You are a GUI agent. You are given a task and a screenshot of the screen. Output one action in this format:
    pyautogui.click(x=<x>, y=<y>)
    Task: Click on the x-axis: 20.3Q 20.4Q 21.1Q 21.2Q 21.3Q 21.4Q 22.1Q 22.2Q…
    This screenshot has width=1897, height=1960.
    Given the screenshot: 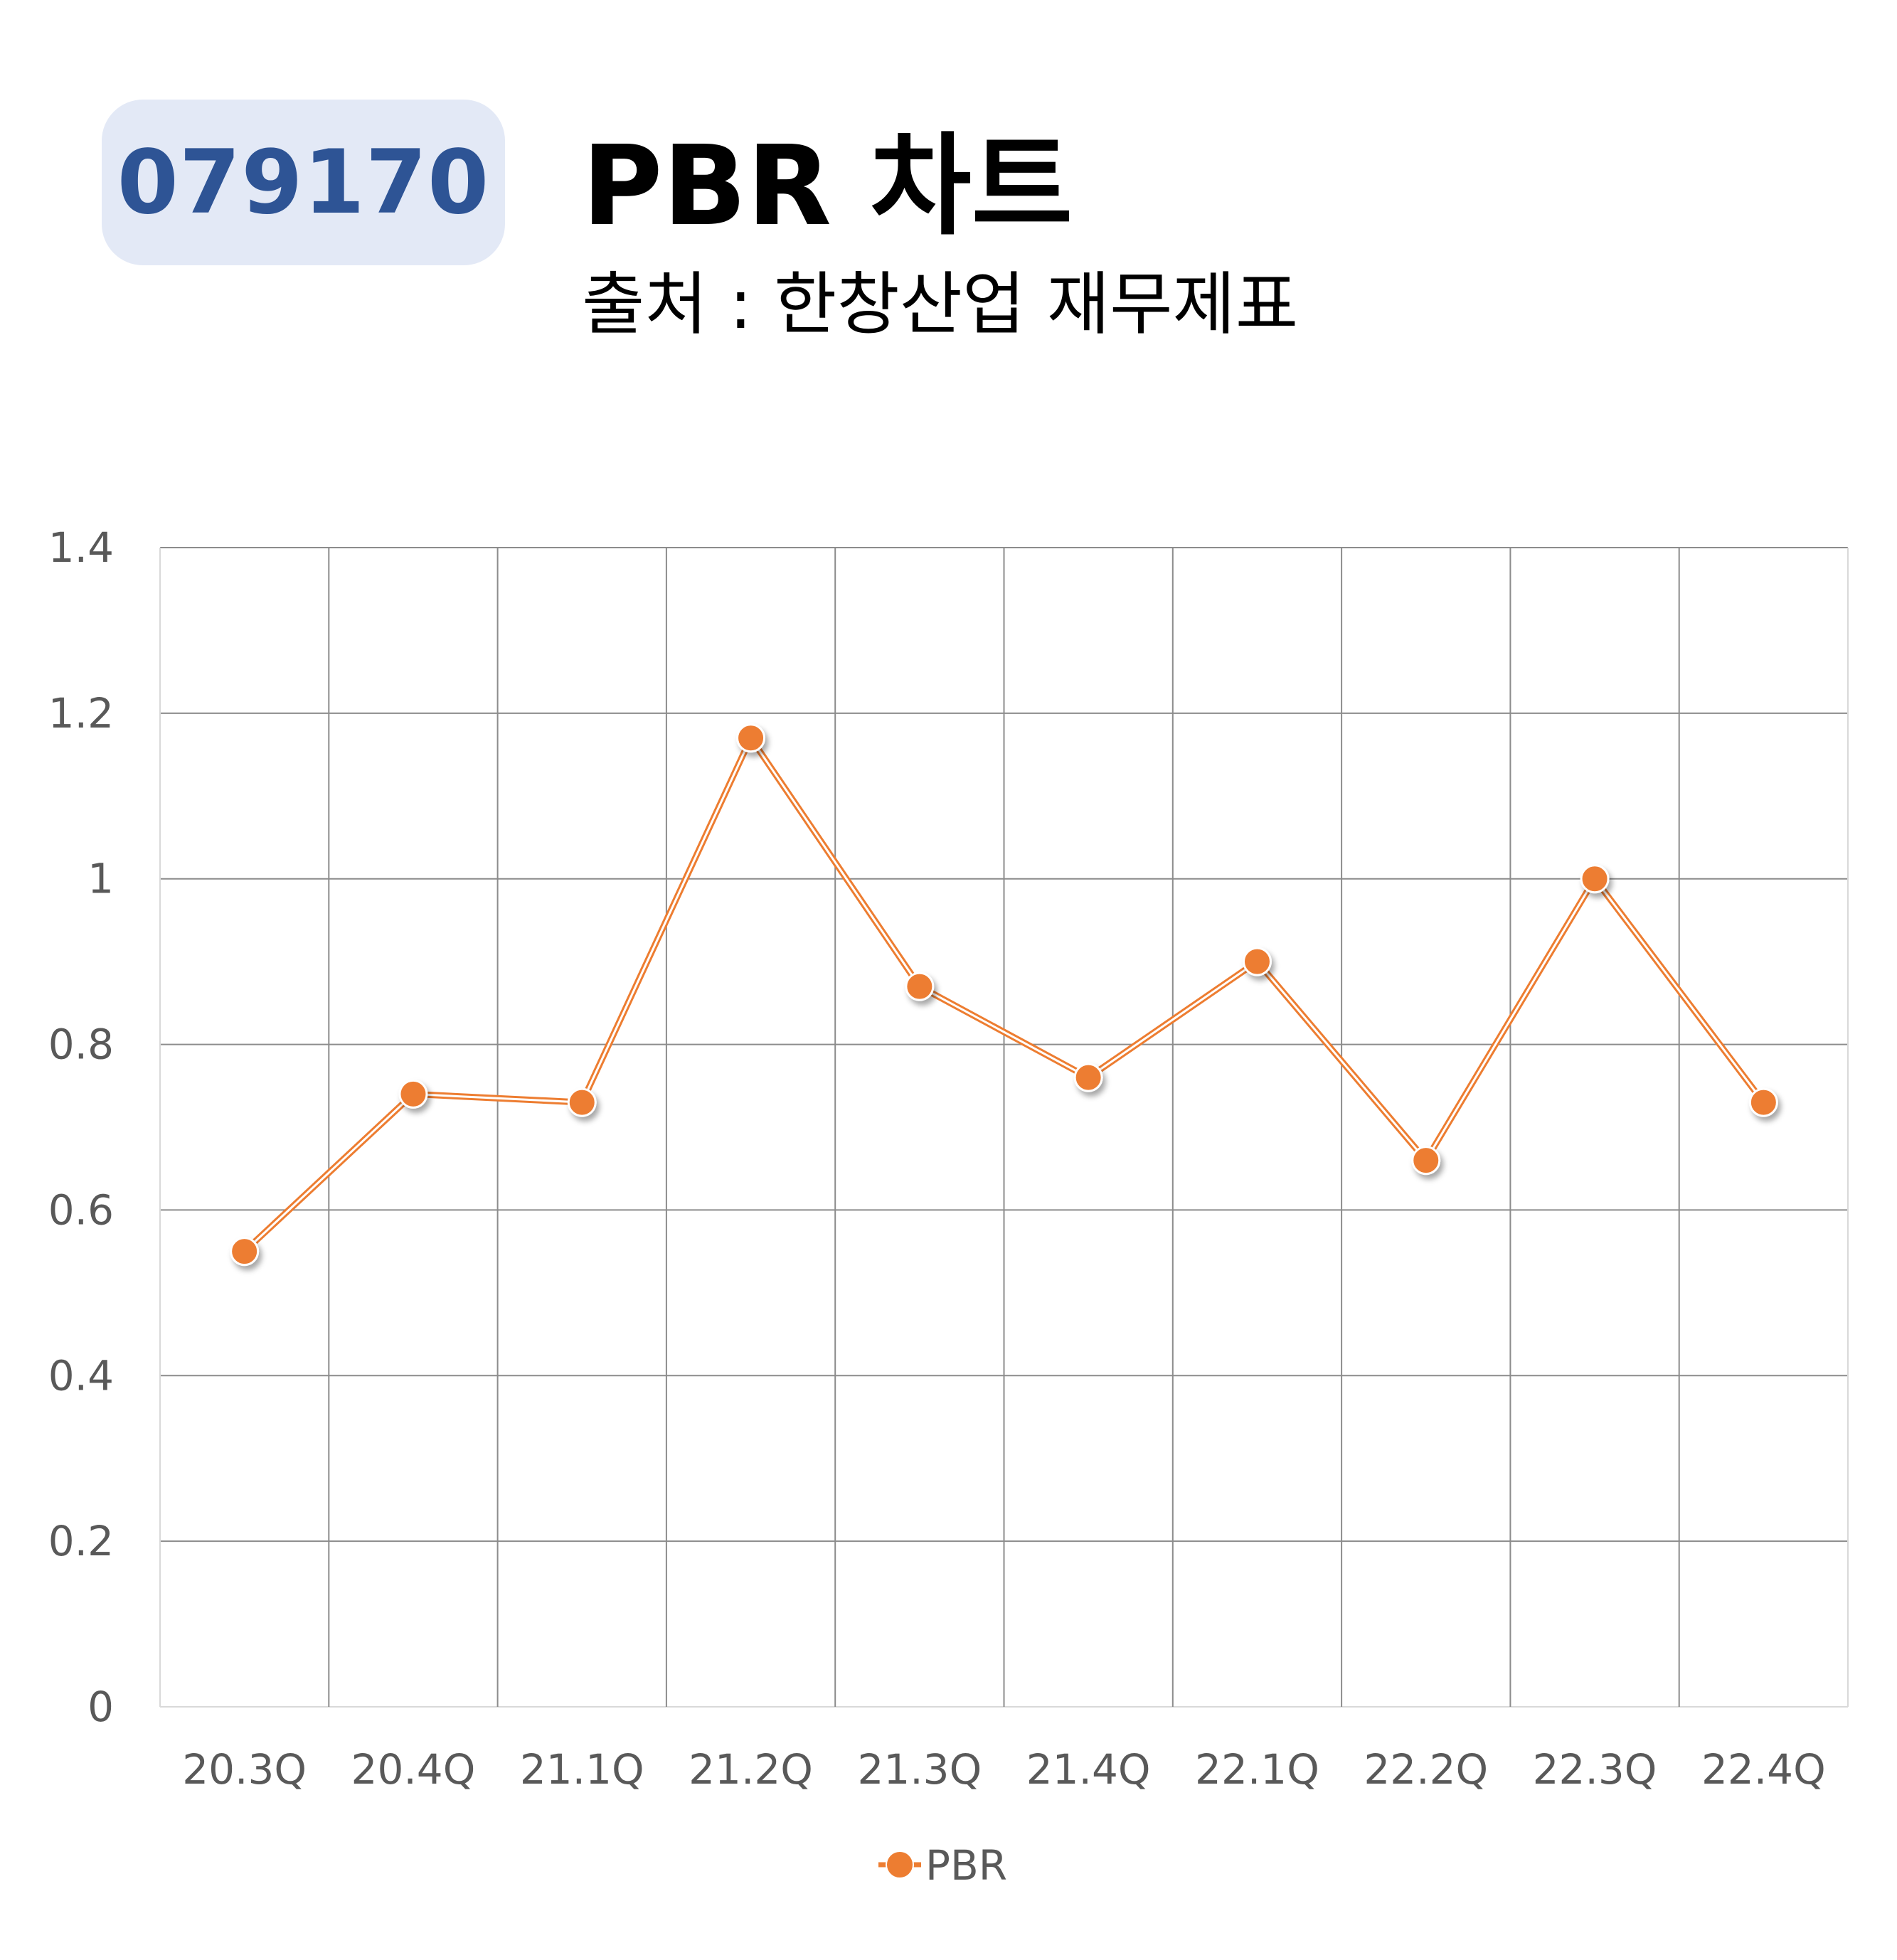 What is the action you would take?
    pyautogui.click(x=1003, y=1769)
    